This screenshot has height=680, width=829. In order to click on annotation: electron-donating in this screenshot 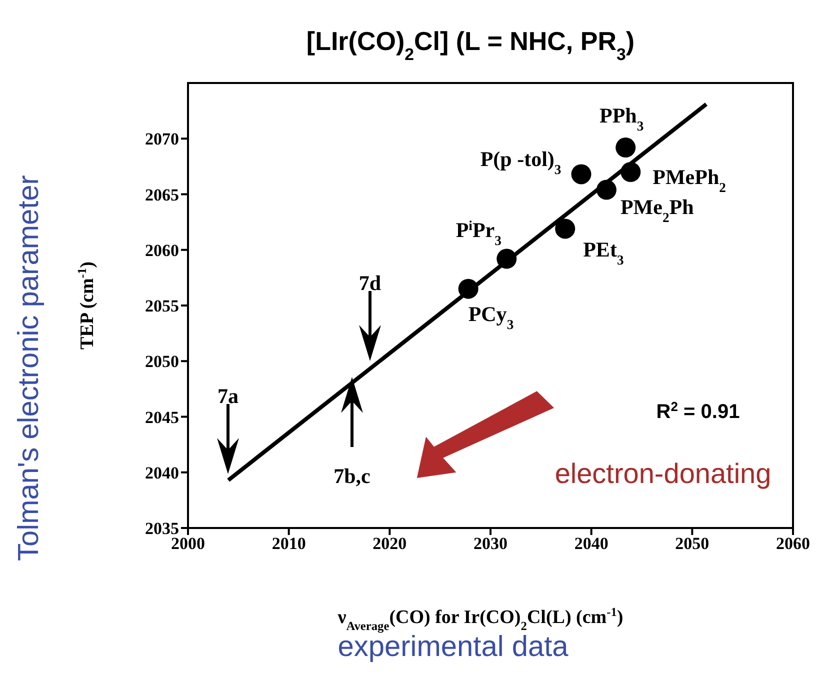, I will do `click(663, 473)`.